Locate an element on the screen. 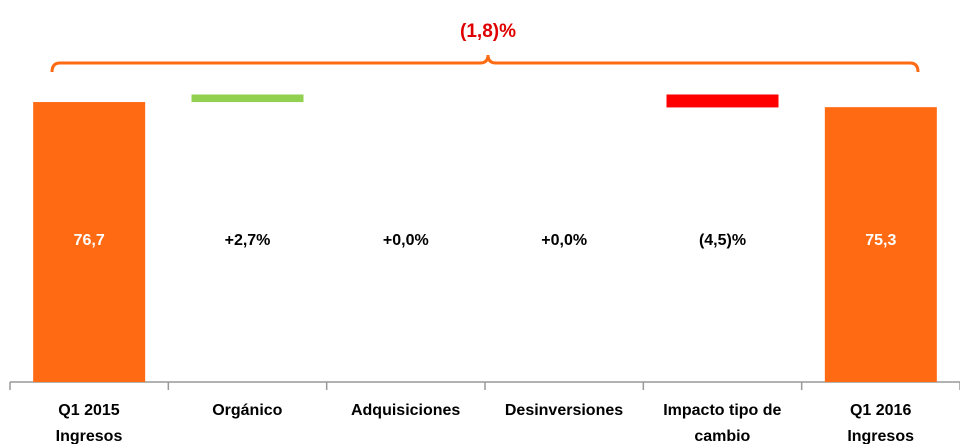  x-tick-label: Impacto tipo de cambio is located at coordinates (722, 423).